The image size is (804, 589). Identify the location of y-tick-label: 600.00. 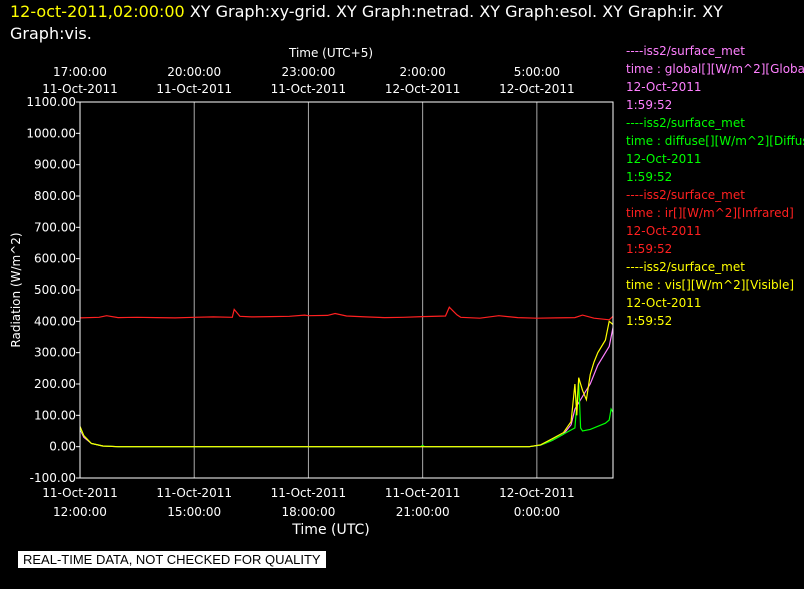
(55, 259).